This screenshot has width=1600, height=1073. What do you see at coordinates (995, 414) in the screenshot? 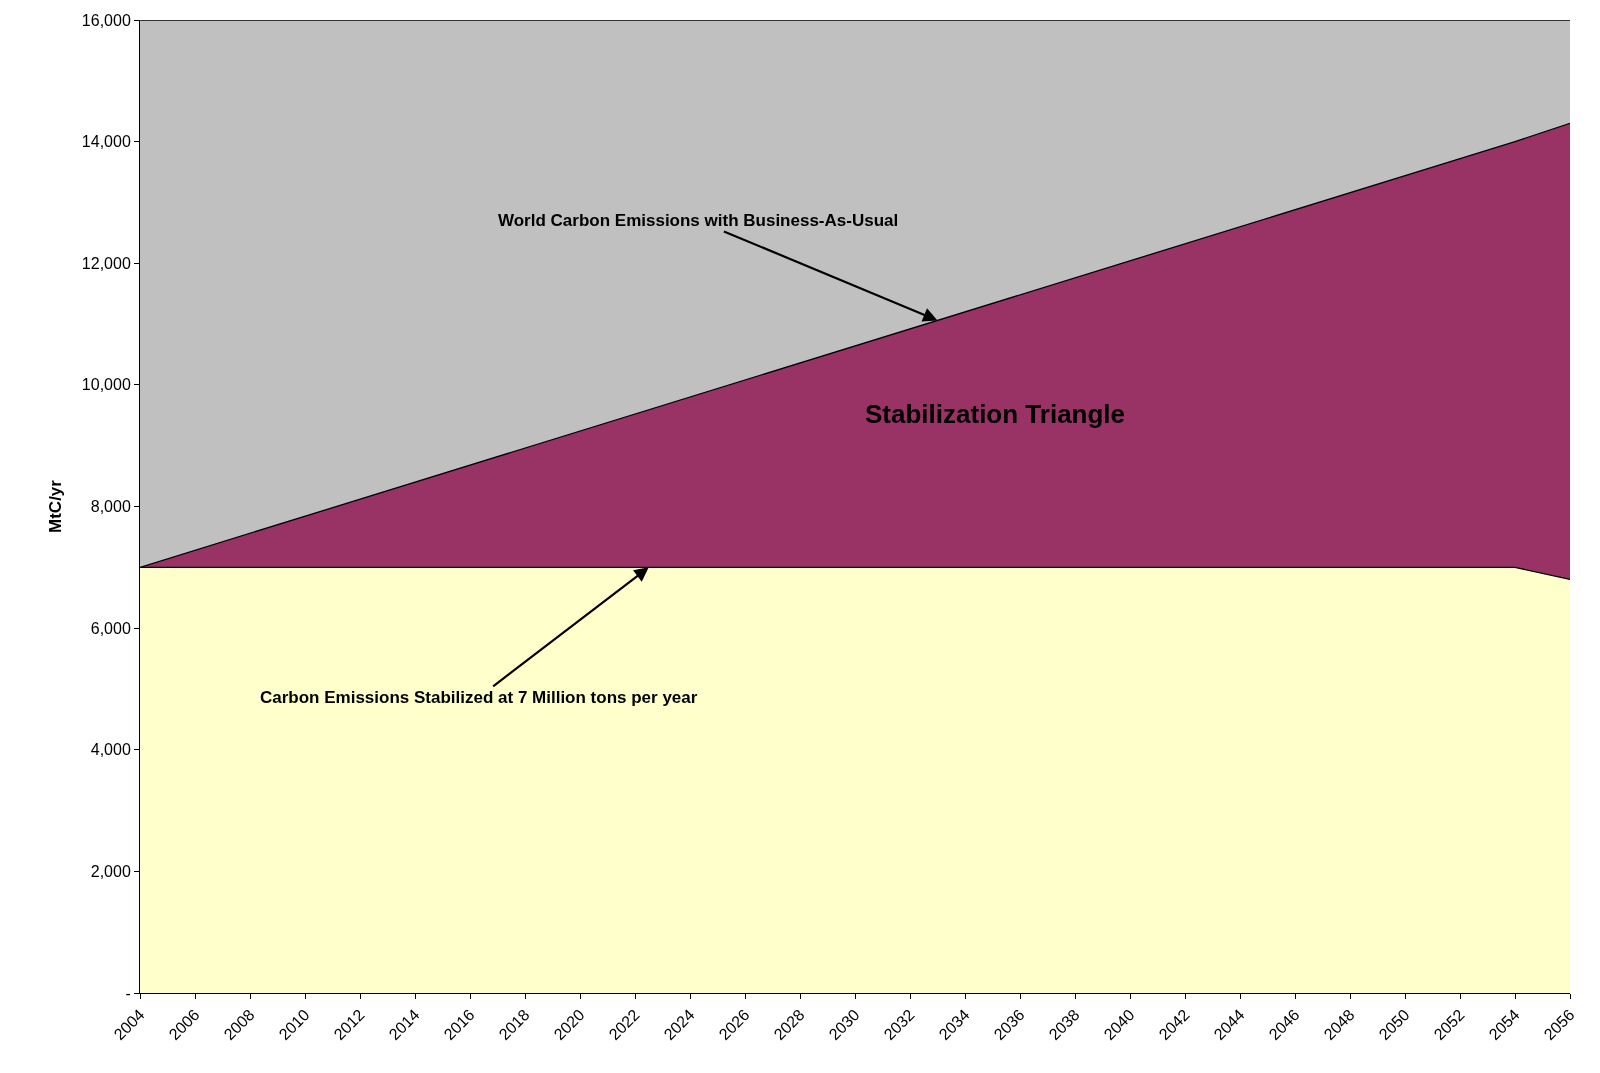
I see `annotation: Stabilization Triangle` at bounding box center [995, 414].